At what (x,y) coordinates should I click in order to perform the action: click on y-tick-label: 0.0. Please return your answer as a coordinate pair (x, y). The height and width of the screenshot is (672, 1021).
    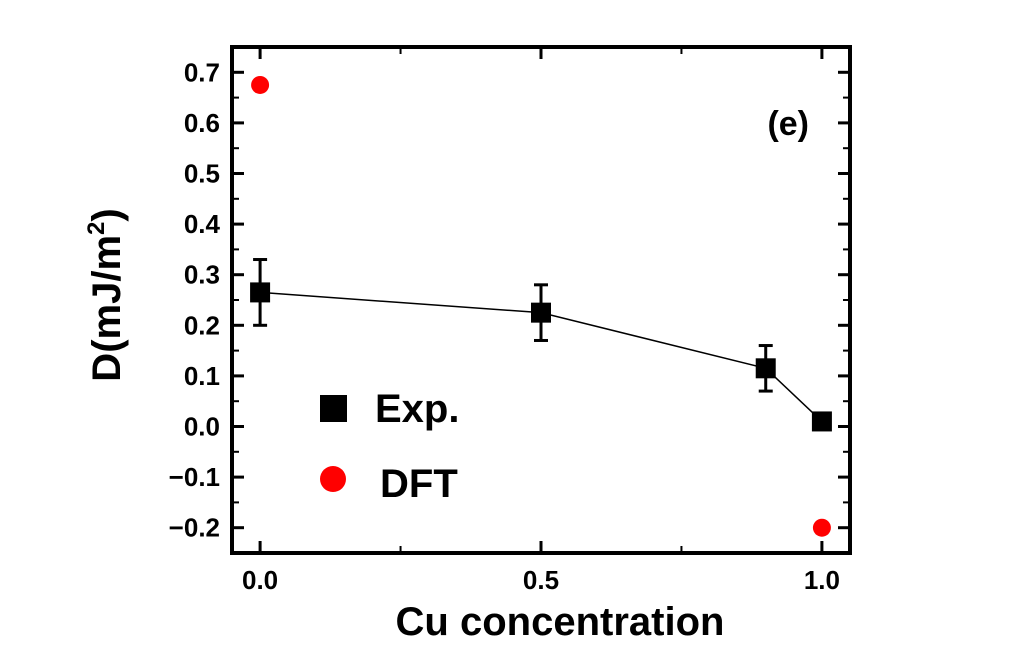
    Looking at the image, I should click on (202, 427).